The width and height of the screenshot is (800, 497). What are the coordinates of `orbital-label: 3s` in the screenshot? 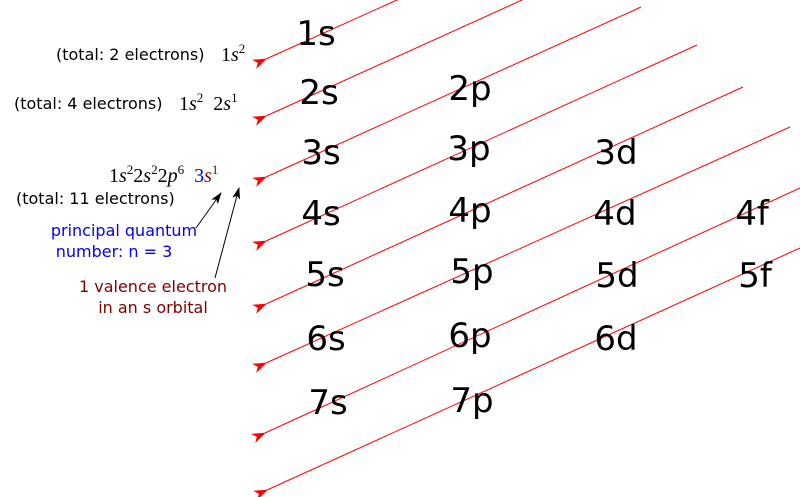 It's located at (320, 153).